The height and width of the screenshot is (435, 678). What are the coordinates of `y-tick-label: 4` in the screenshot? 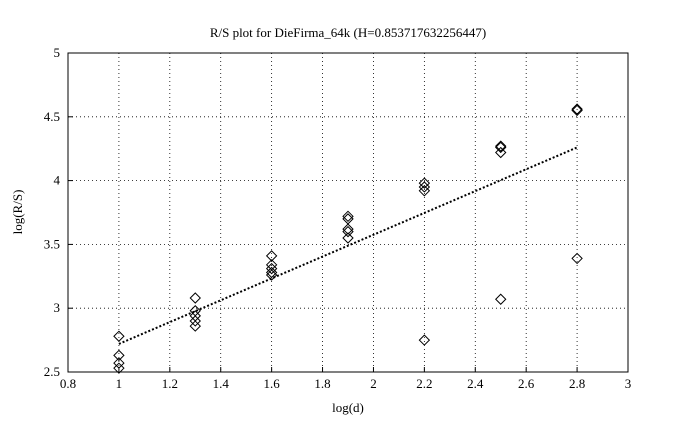 It's located at (57, 180).